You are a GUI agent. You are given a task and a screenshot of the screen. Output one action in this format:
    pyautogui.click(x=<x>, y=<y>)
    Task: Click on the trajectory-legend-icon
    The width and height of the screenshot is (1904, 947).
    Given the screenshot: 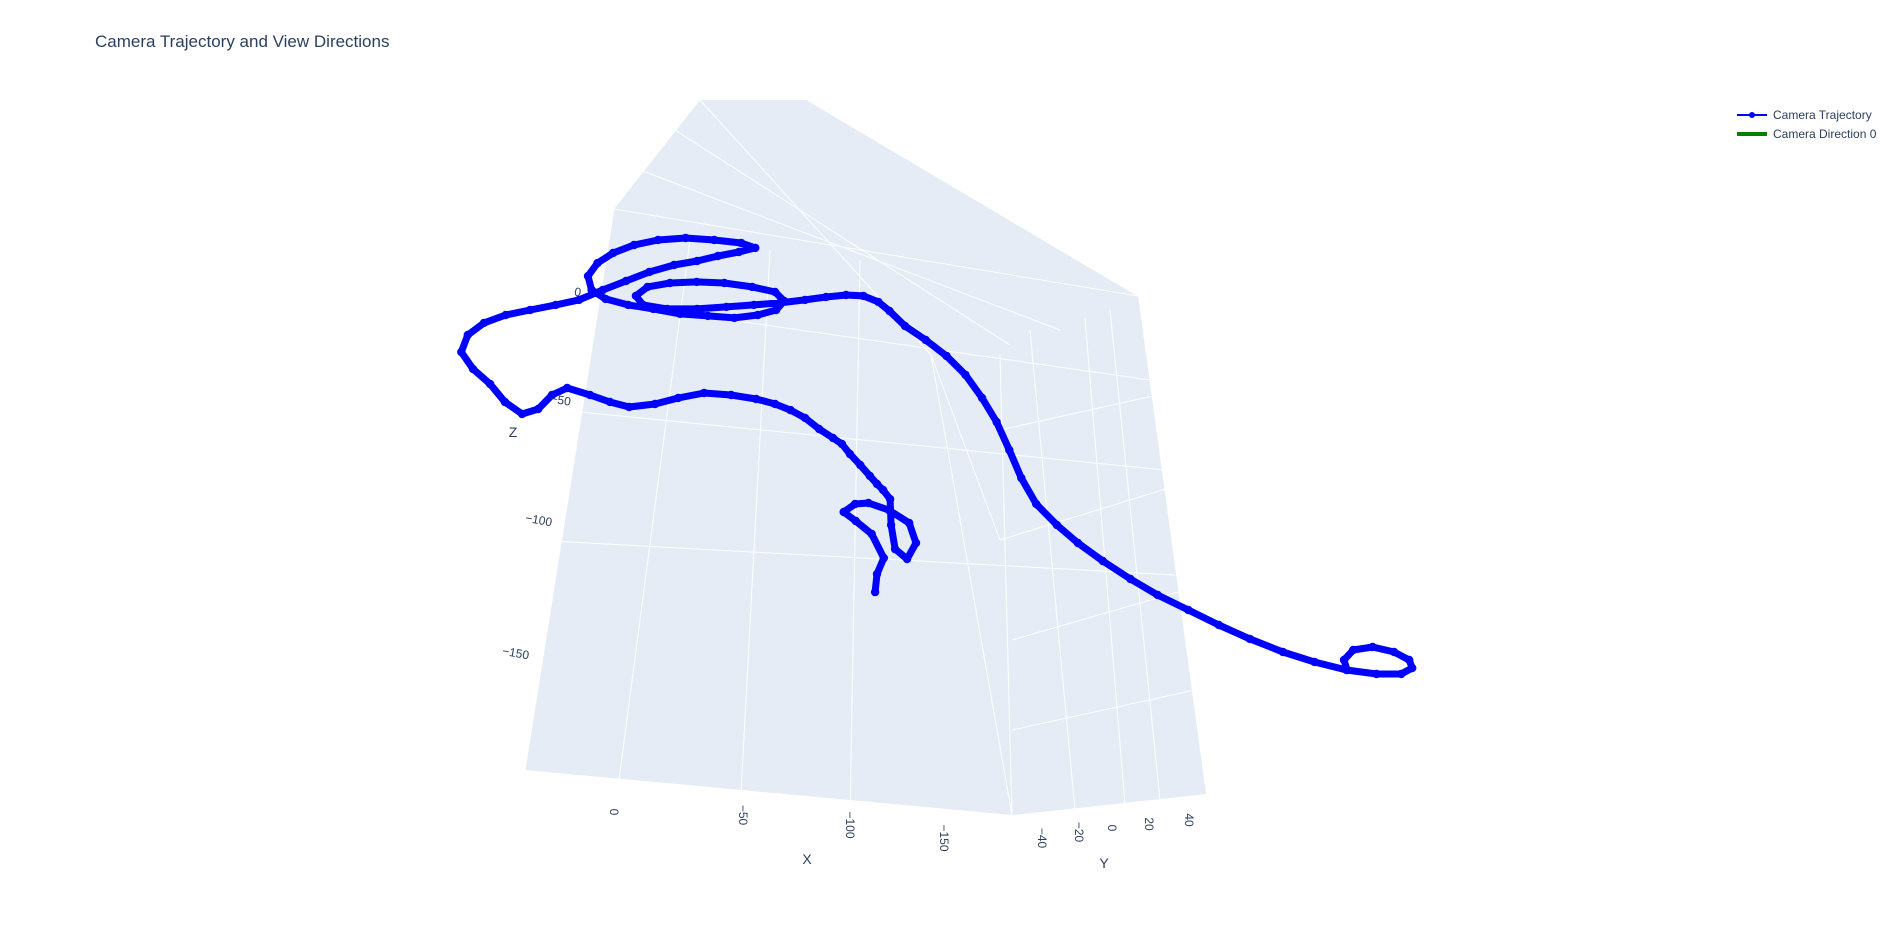 What is the action you would take?
    pyautogui.click(x=1752, y=115)
    